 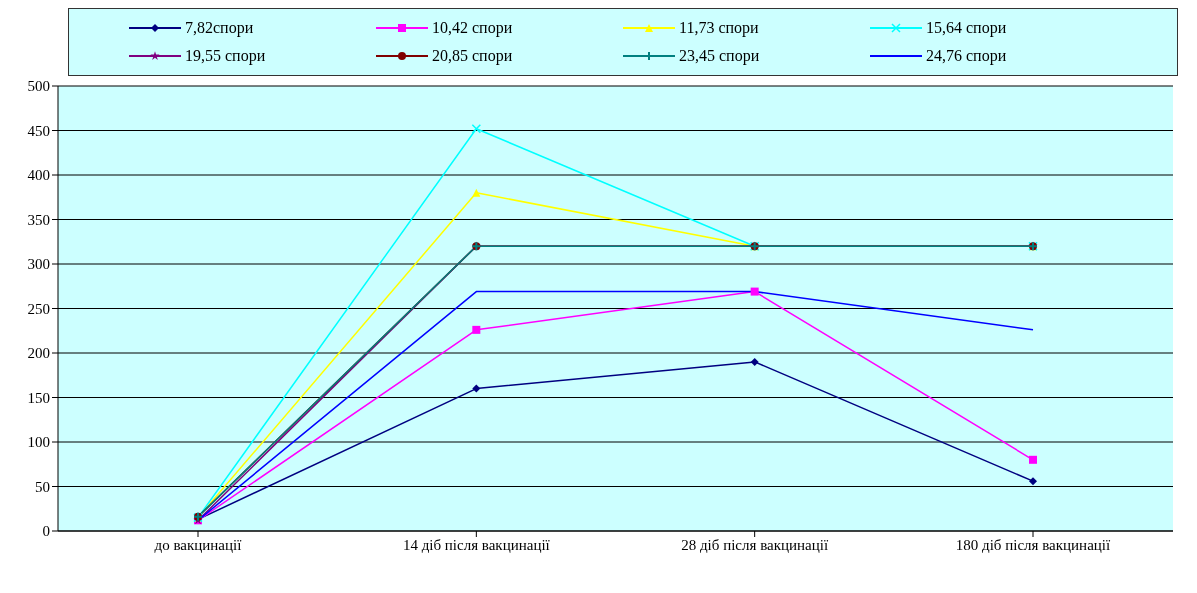 What do you see at coordinates (198, 544) in the screenshot?
I see `x-tick-label: до вакцинації` at bounding box center [198, 544].